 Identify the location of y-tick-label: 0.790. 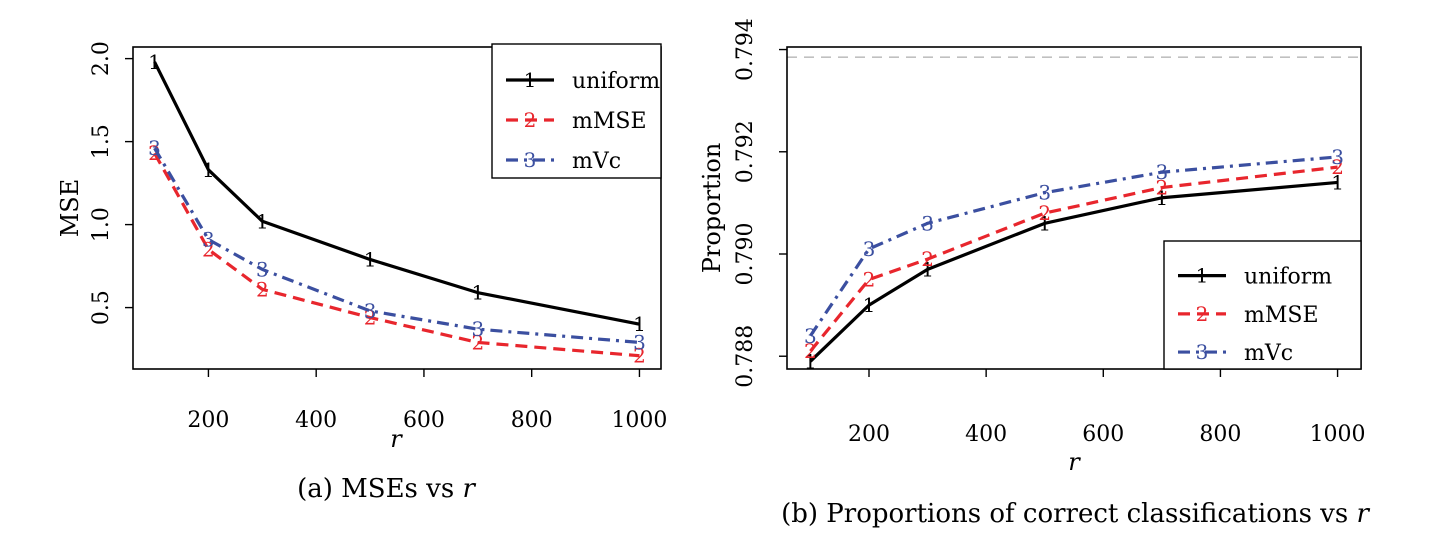
(745, 254).